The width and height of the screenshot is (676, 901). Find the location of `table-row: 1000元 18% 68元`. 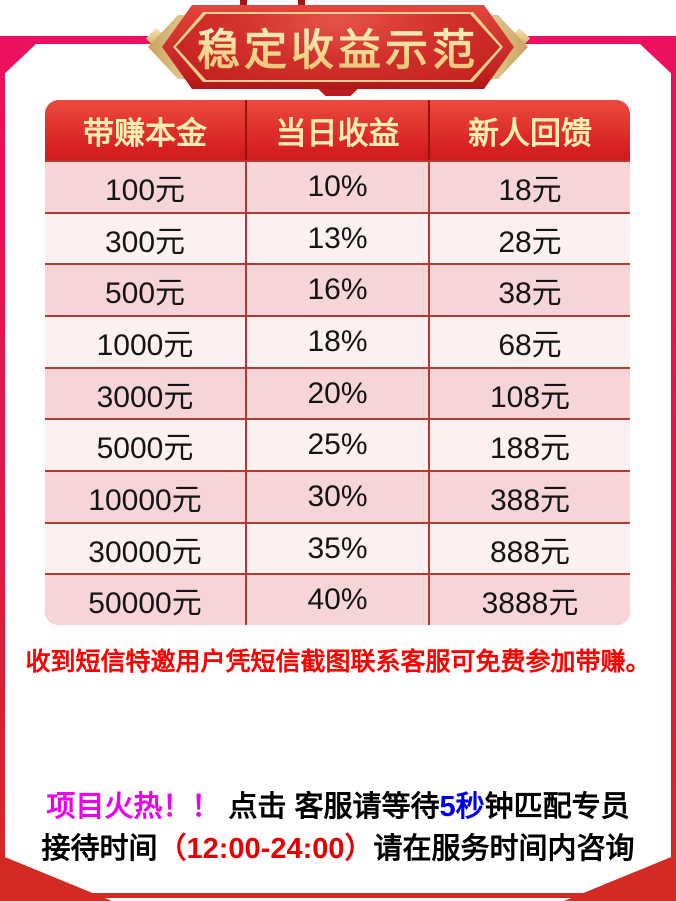

table-row: 1000元 18% 68元 is located at coordinates (337, 341).